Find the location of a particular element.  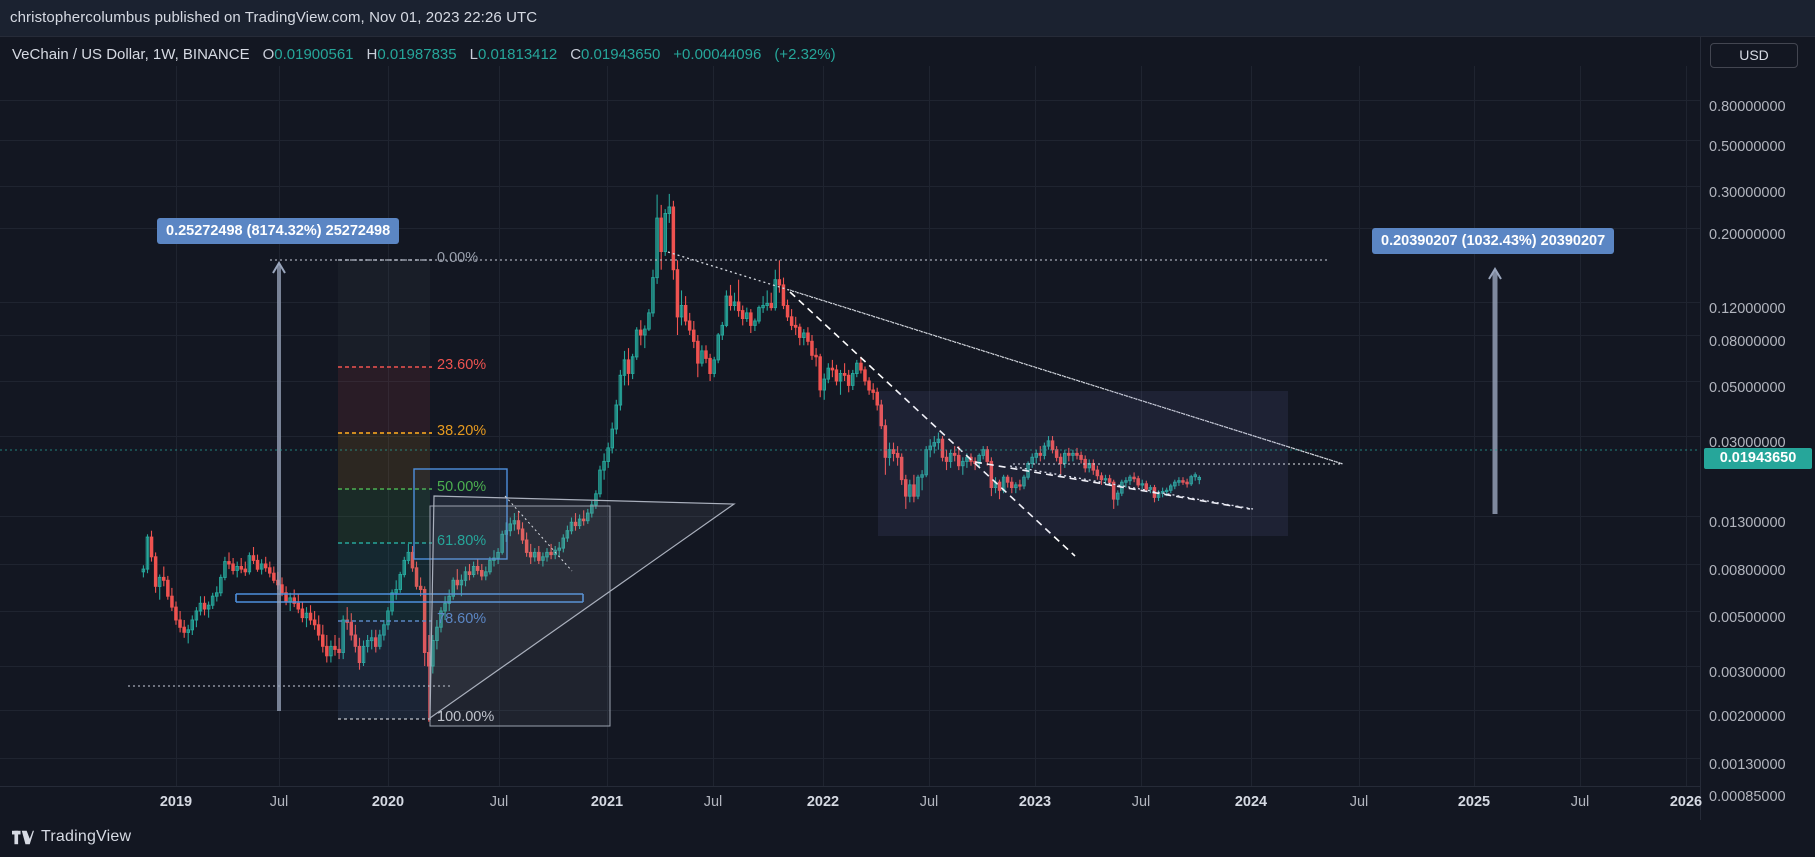

falling-wedge-upper is located at coordinates (932, 424).